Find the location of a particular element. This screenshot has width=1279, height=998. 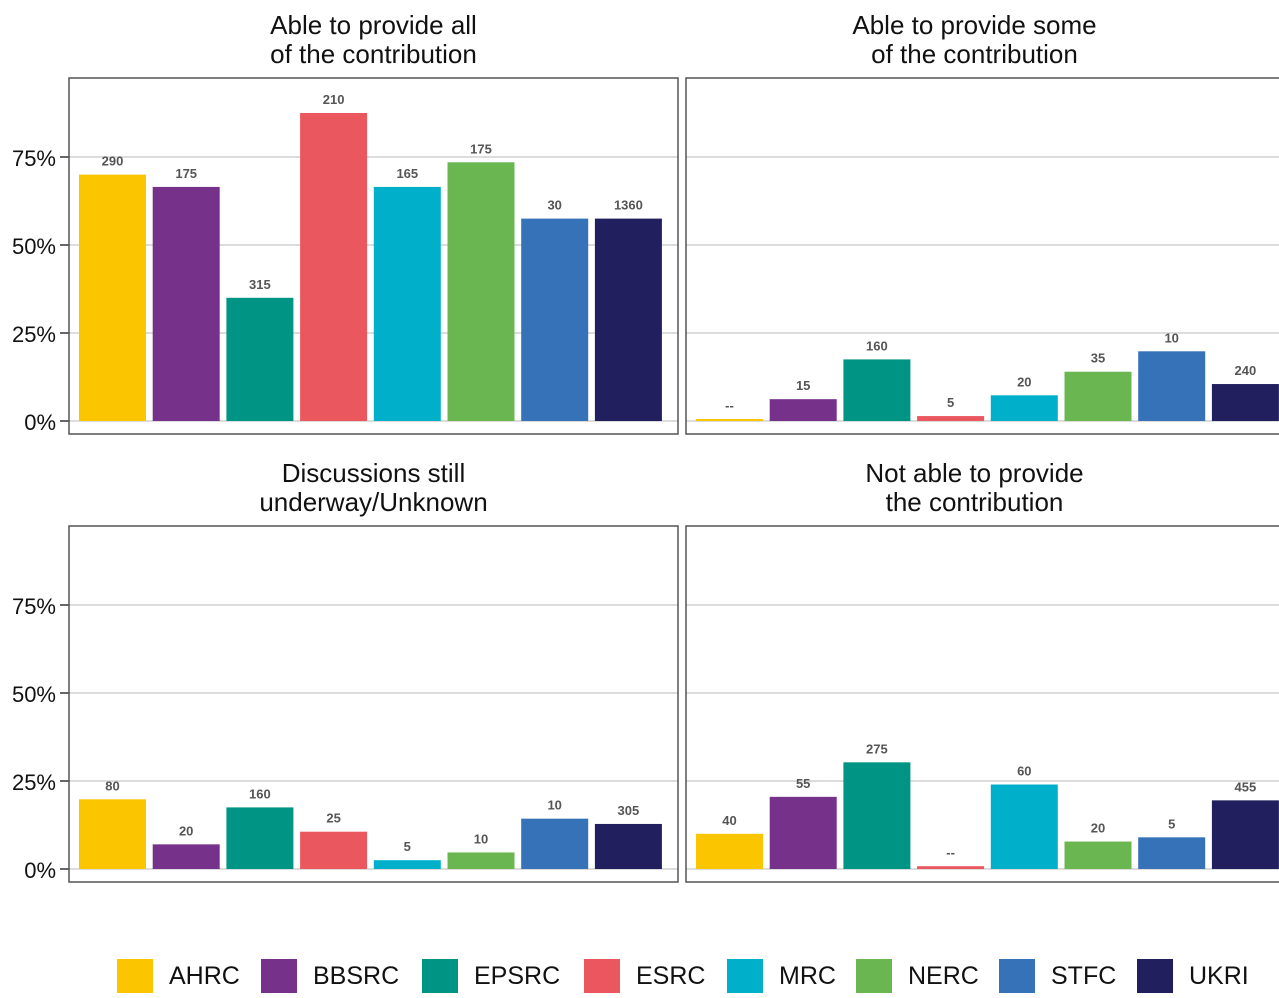

panel-3-bar-label-esrc: 25 is located at coordinates (333, 818).